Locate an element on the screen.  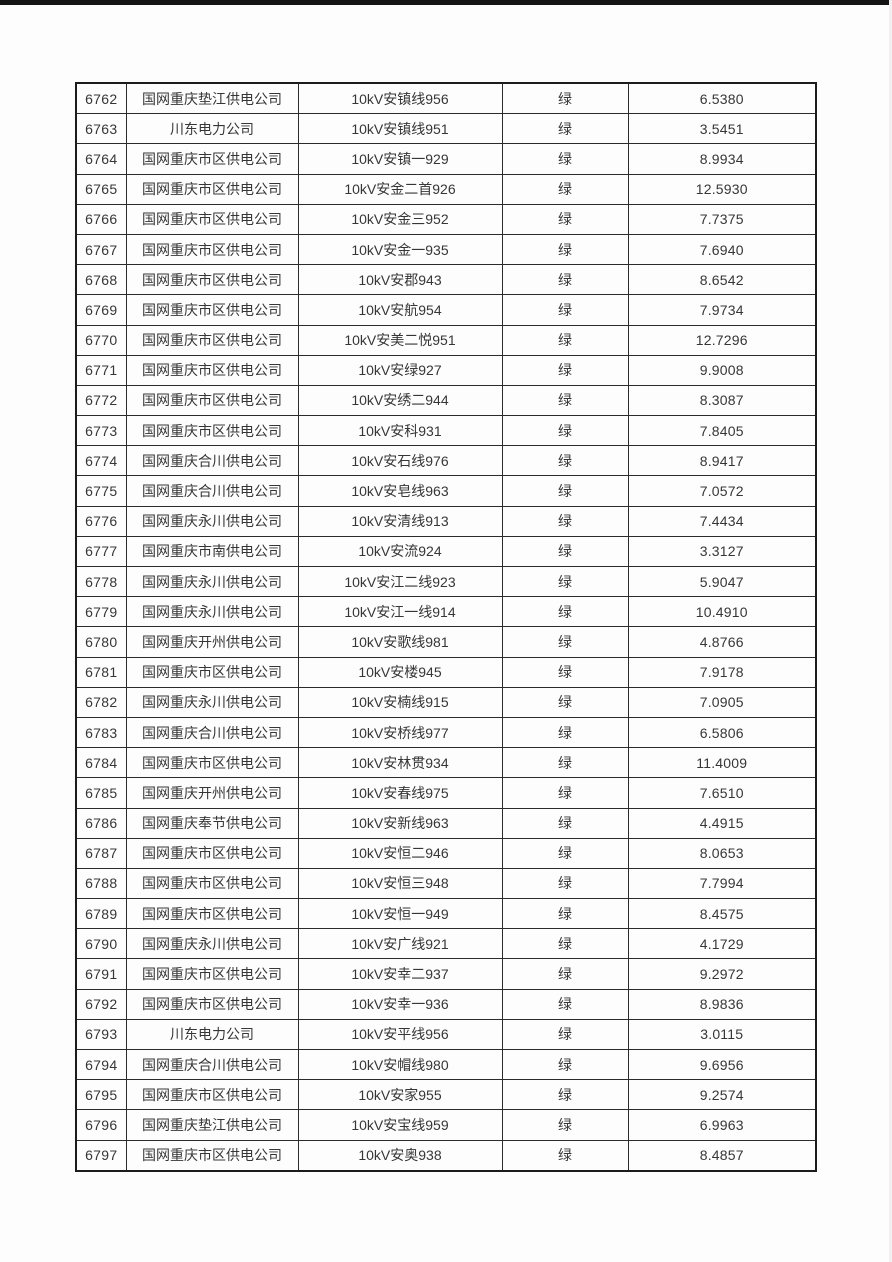
table-row: 6766 国网重庆市区供电公司 10kV安金三952 绿 7.7375 is located at coordinates (446, 219).